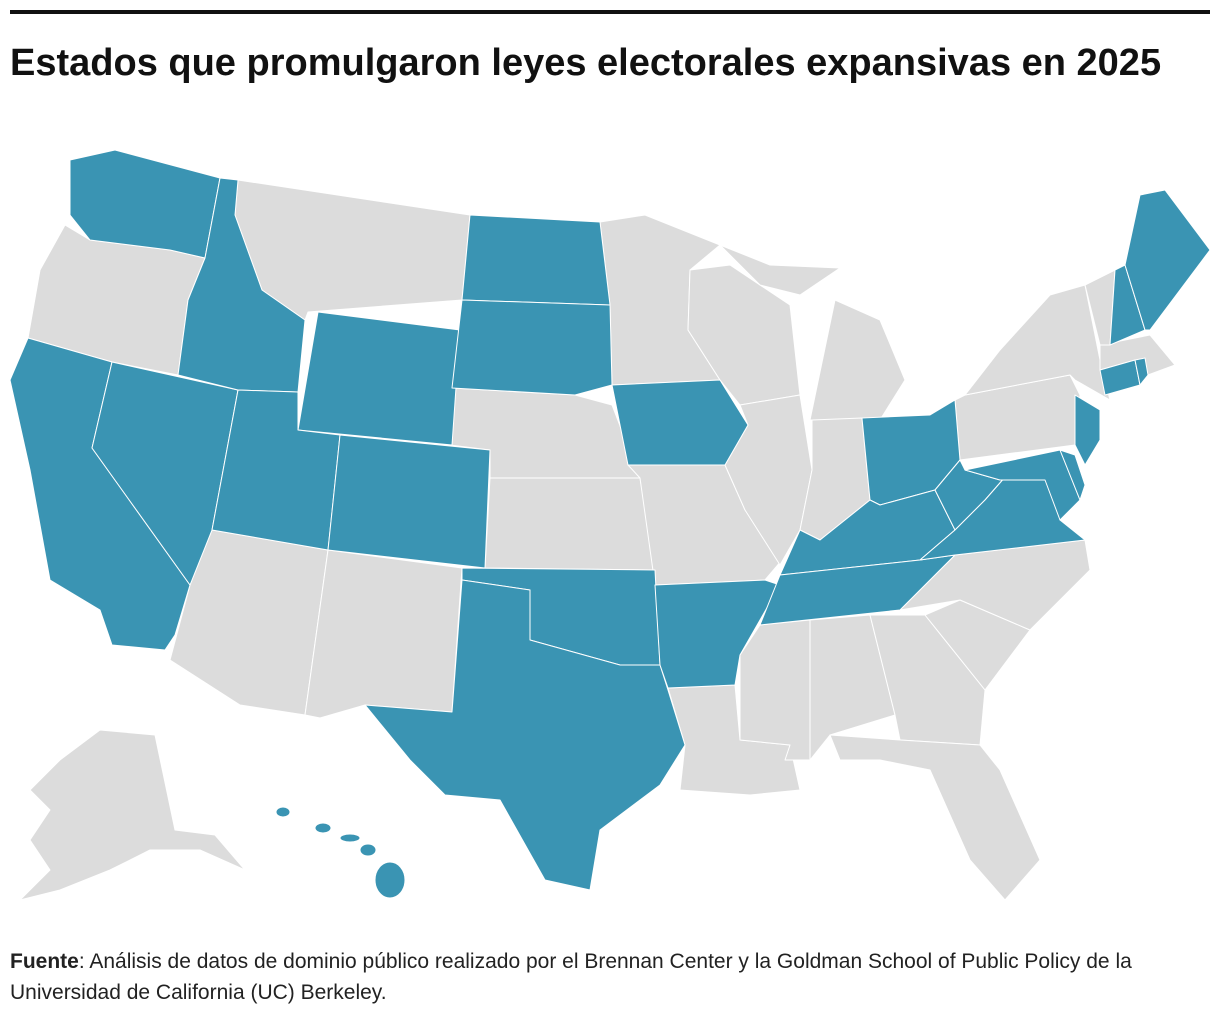 The height and width of the screenshot is (1020, 1220). I want to click on top-rule, so click(610, 12).